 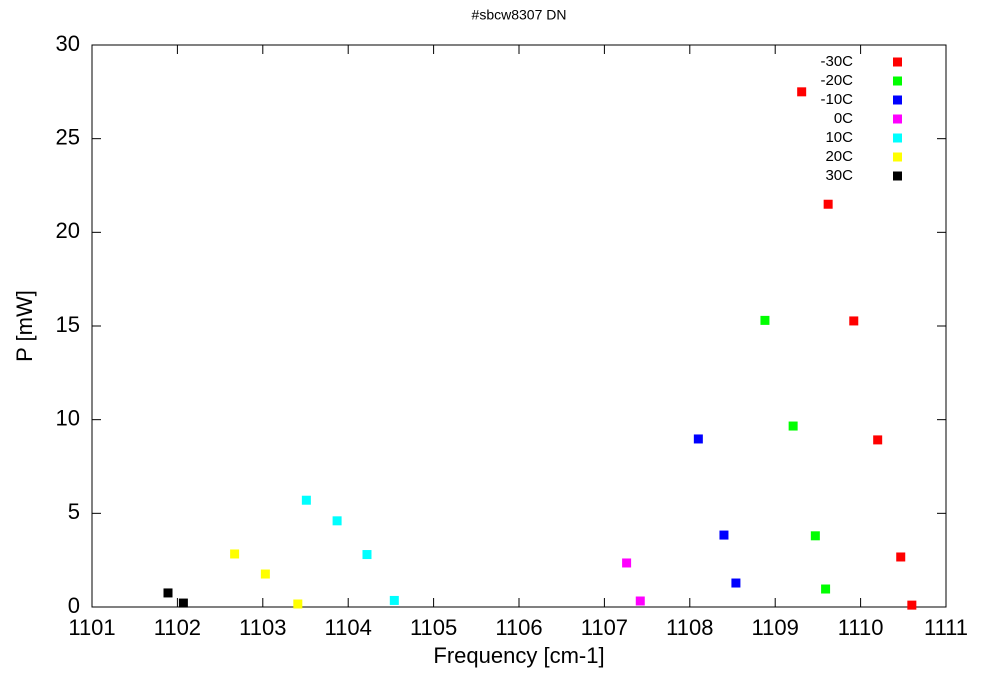 What do you see at coordinates (519, 15) in the screenshot?
I see `chart-title: #sbcw8307 DN` at bounding box center [519, 15].